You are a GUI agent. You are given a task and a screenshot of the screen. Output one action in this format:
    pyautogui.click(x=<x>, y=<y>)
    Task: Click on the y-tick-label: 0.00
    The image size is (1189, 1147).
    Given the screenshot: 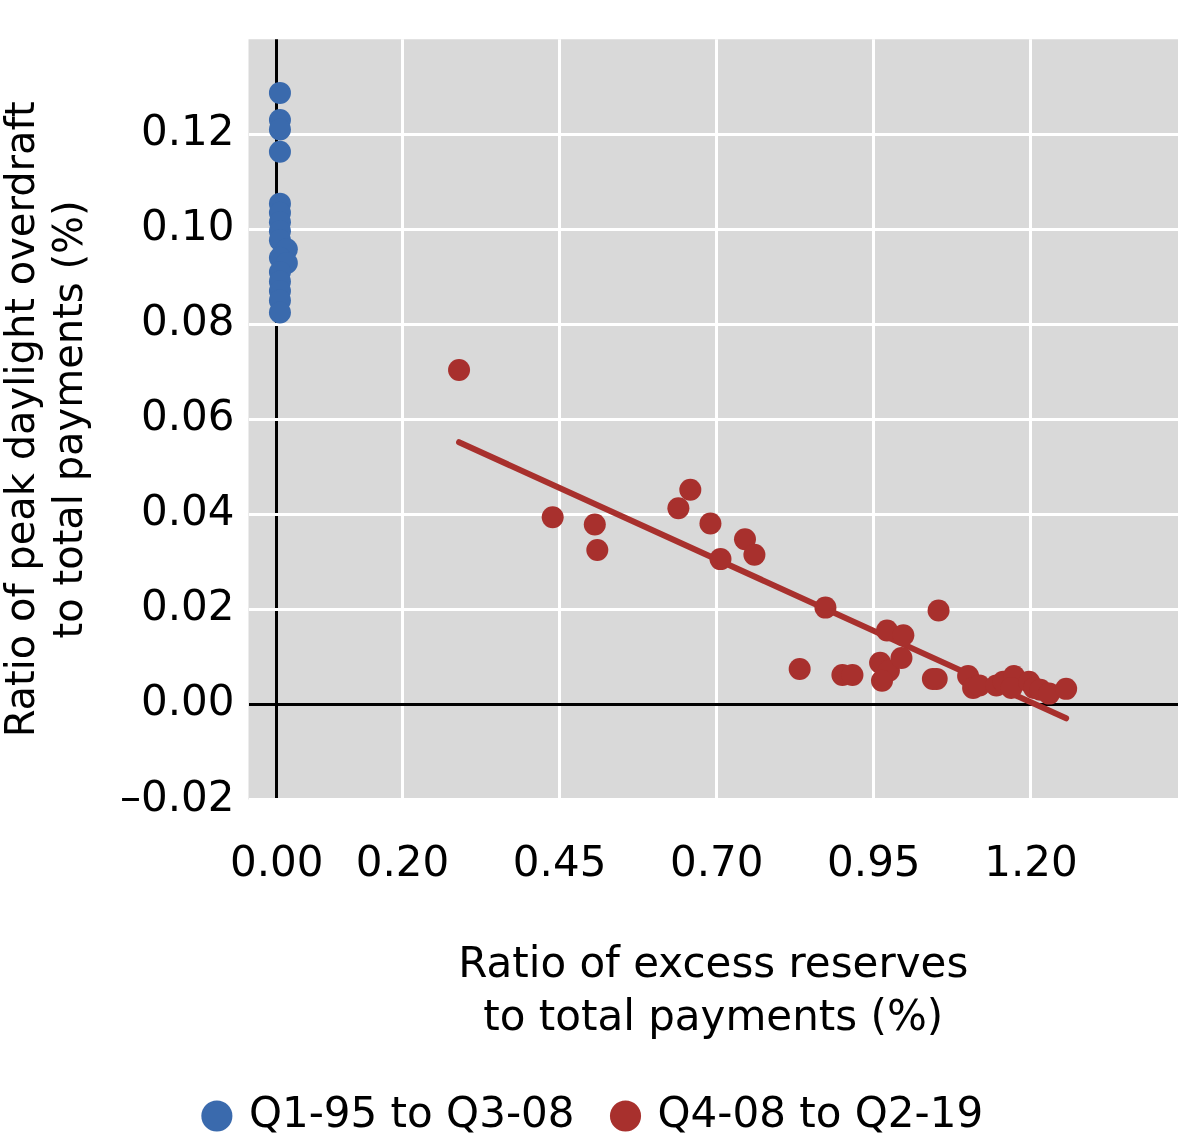 What is the action you would take?
    pyautogui.click(x=188, y=701)
    